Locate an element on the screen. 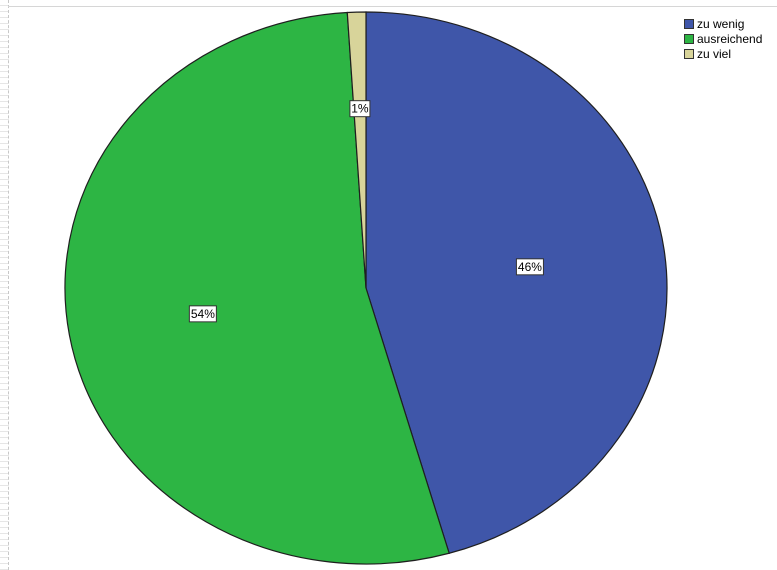  legend-label: zu viel is located at coordinates (714, 53).